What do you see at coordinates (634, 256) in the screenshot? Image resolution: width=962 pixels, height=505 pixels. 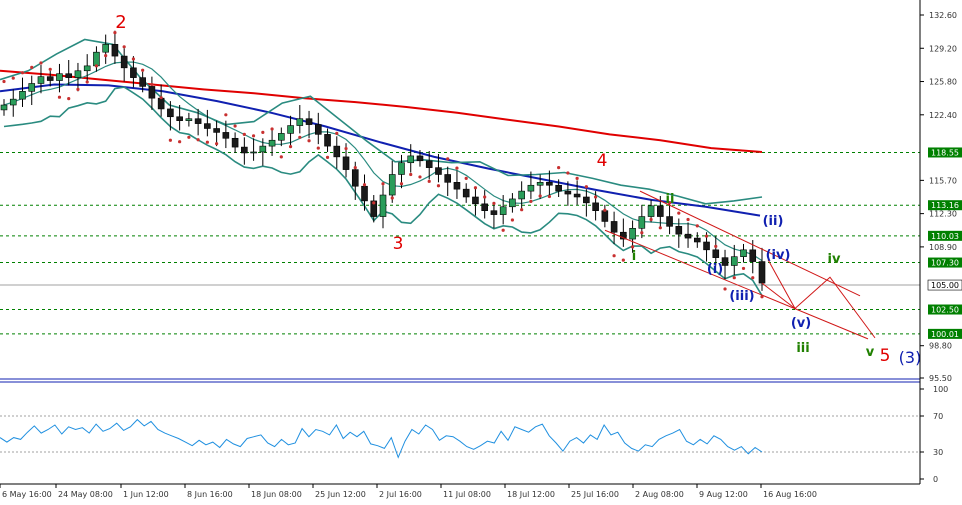 I see `wave-label-6: i` at bounding box center [634, 256].